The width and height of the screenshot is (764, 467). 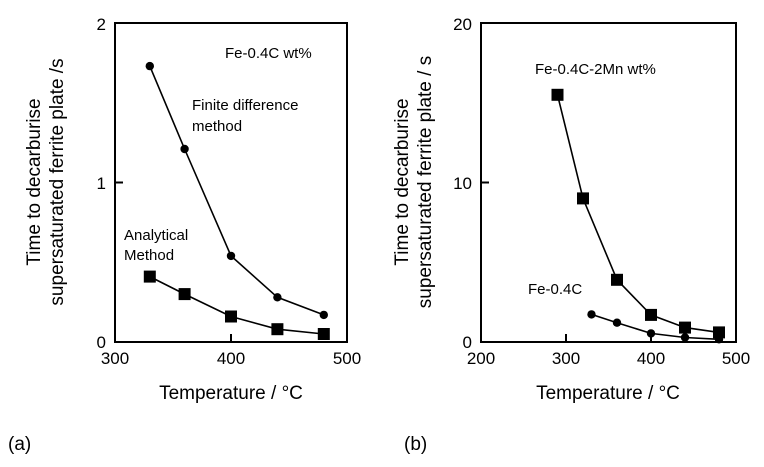 I want to click on x-axis-title-a: Temperature / °C, so click(x=231, y=393).